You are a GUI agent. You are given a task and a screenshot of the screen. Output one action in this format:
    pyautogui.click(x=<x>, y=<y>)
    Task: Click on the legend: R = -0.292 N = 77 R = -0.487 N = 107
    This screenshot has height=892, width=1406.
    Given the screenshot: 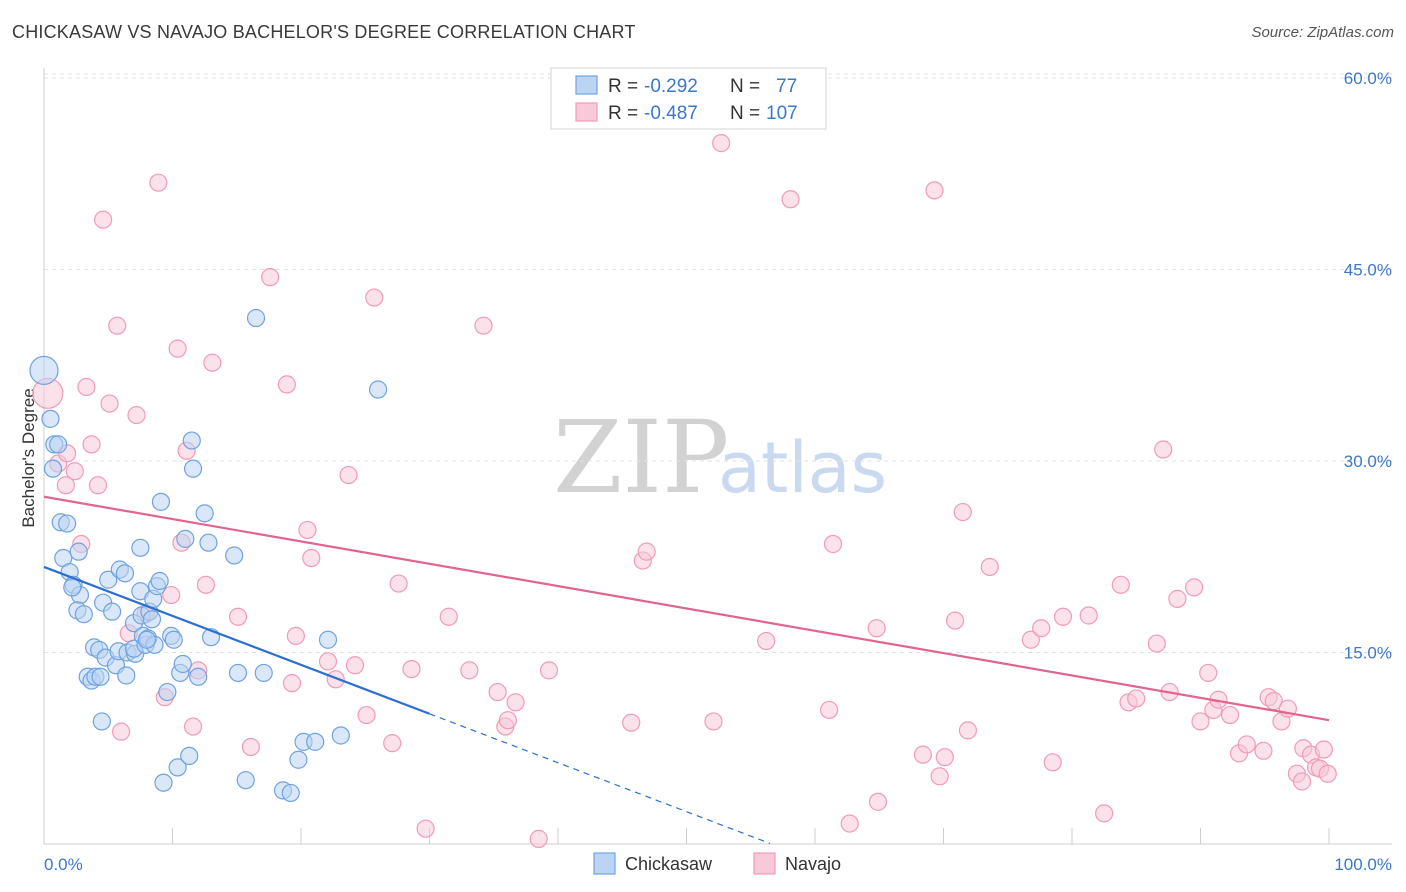 What is the action you would take?
    pyautogui.click(x=688, y=98)
    